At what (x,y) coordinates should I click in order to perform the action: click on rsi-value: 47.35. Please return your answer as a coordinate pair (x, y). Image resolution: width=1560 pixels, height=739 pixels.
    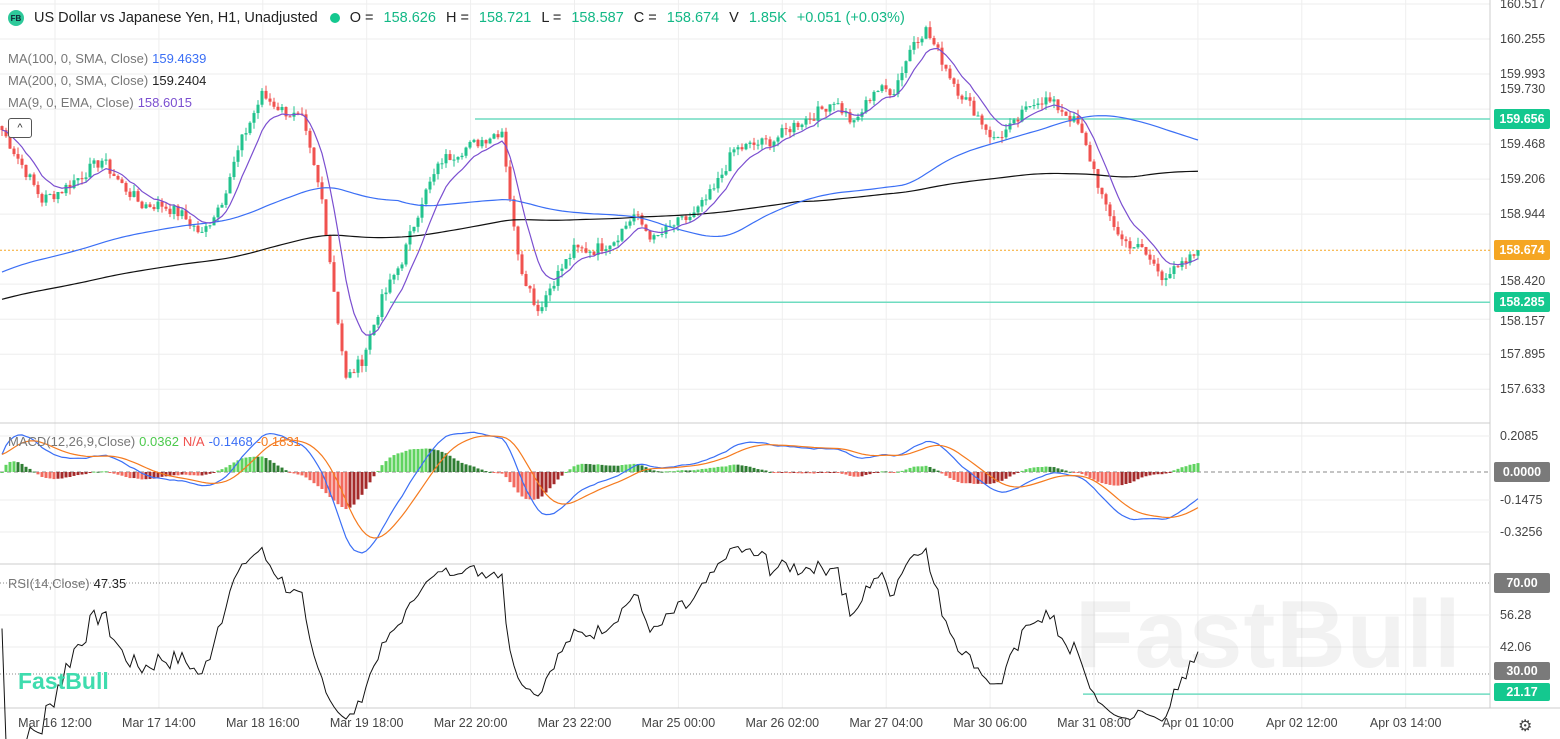
    Looking at the image, I should click on (110, 583).